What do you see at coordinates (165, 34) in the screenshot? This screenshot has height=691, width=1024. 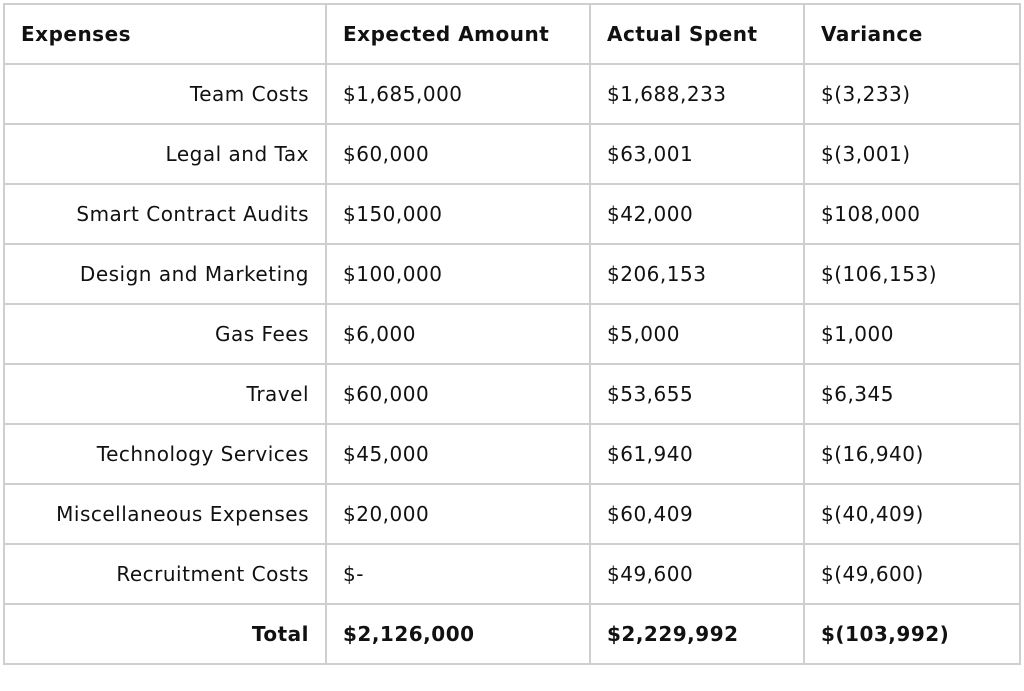 I see `header-expenses: Expenses` at bounding box center [165, 34].